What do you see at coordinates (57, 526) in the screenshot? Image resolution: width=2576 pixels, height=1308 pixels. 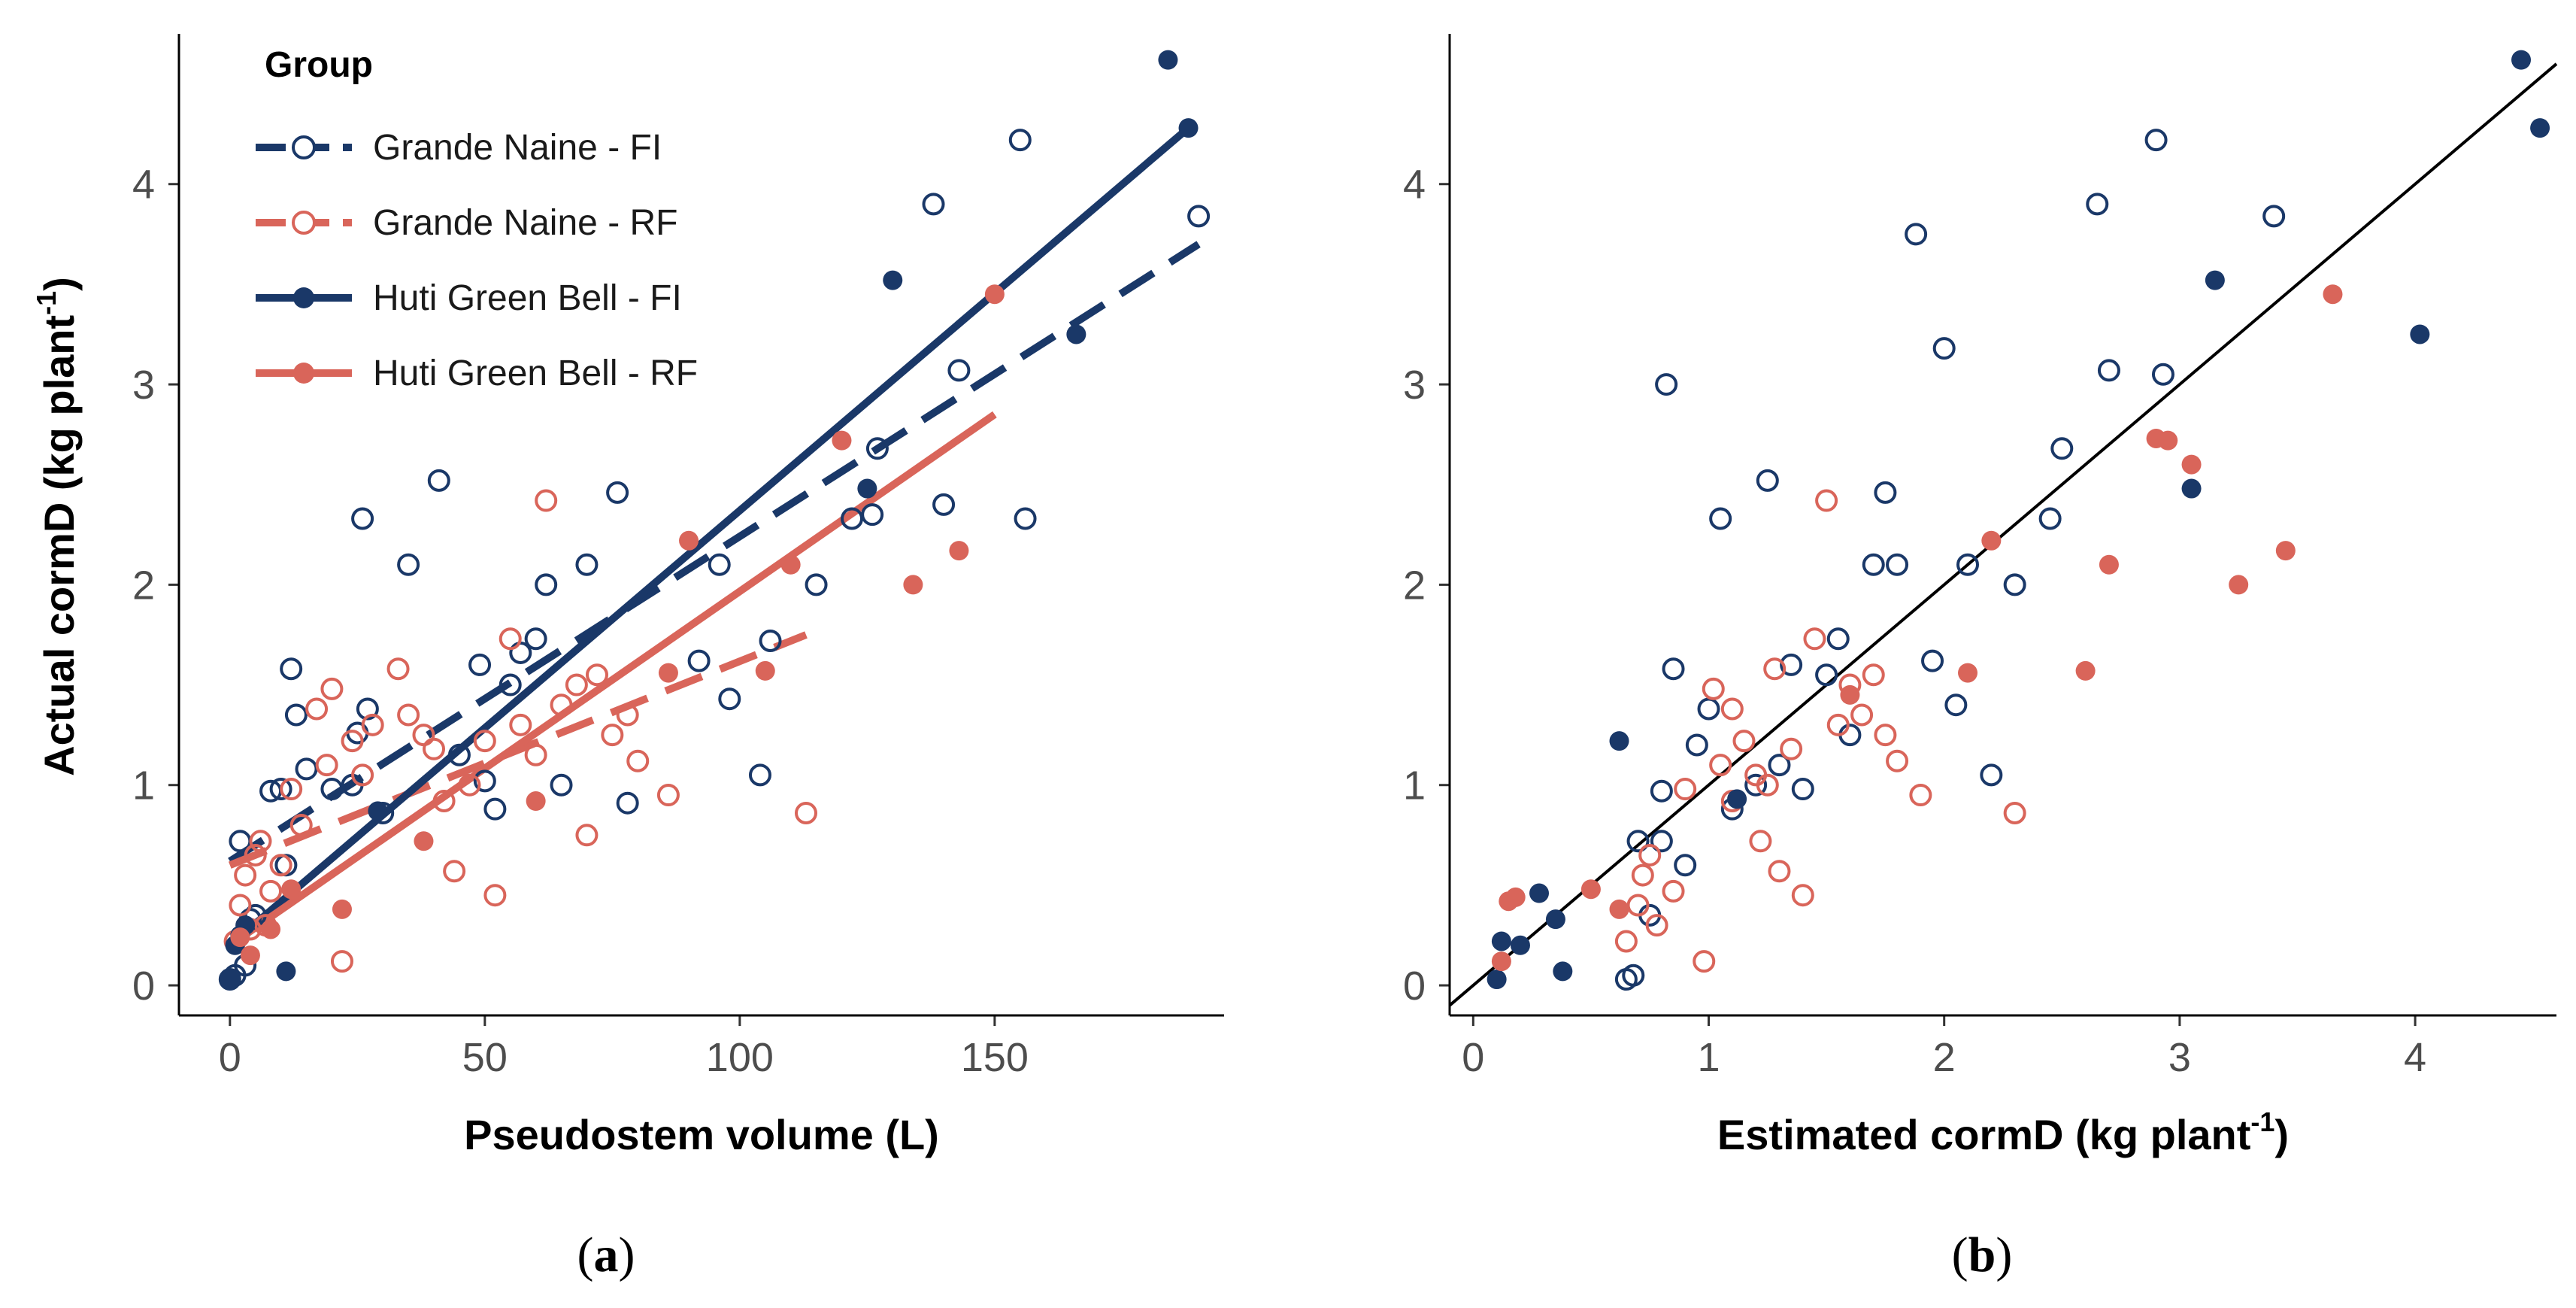 I see `panel-a-y-axis-title: Actual cormD (kg plant-1)` at bounding box center [57, 526].